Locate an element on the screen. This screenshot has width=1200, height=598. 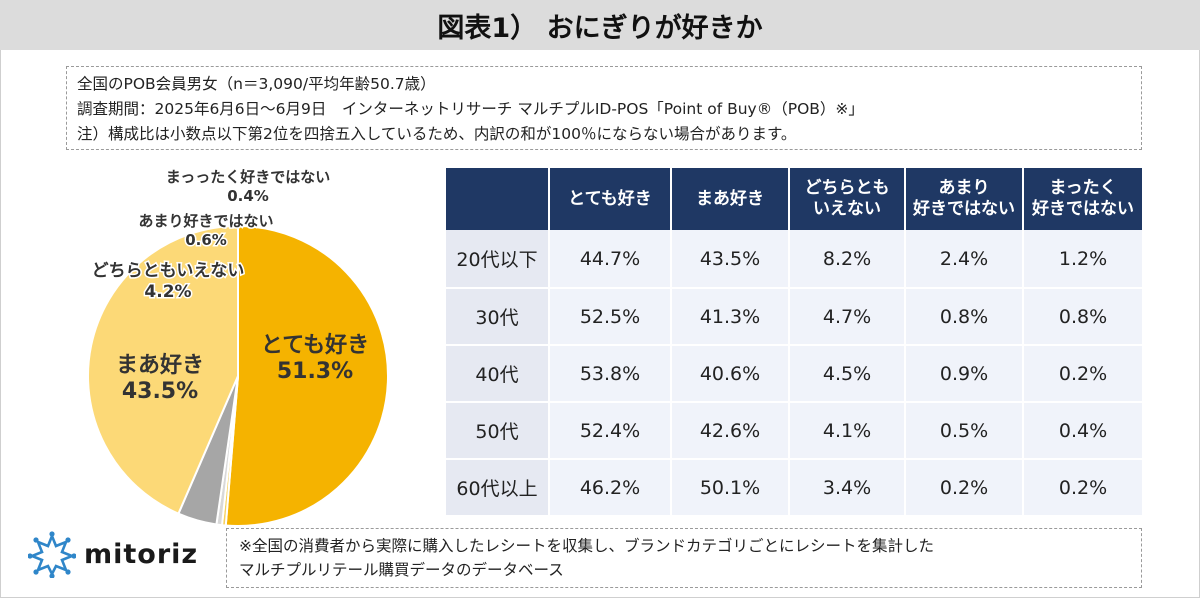
table-corner-header is located at coordinates (498, 199).